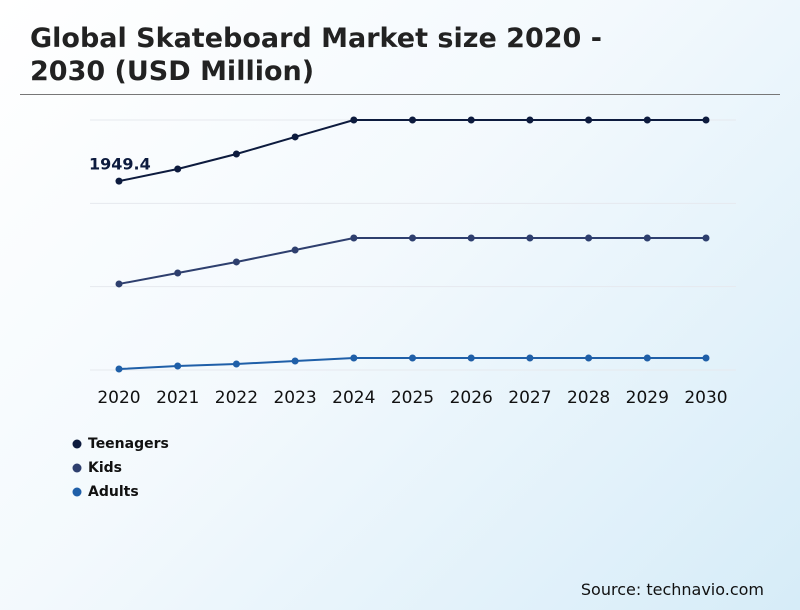 The width and height of the screenshot is (800, 610). What do you see at coordinates (529, 398) in the screenshot?
I see `x-tick-label: 2027` at bounding box center [529, 398].